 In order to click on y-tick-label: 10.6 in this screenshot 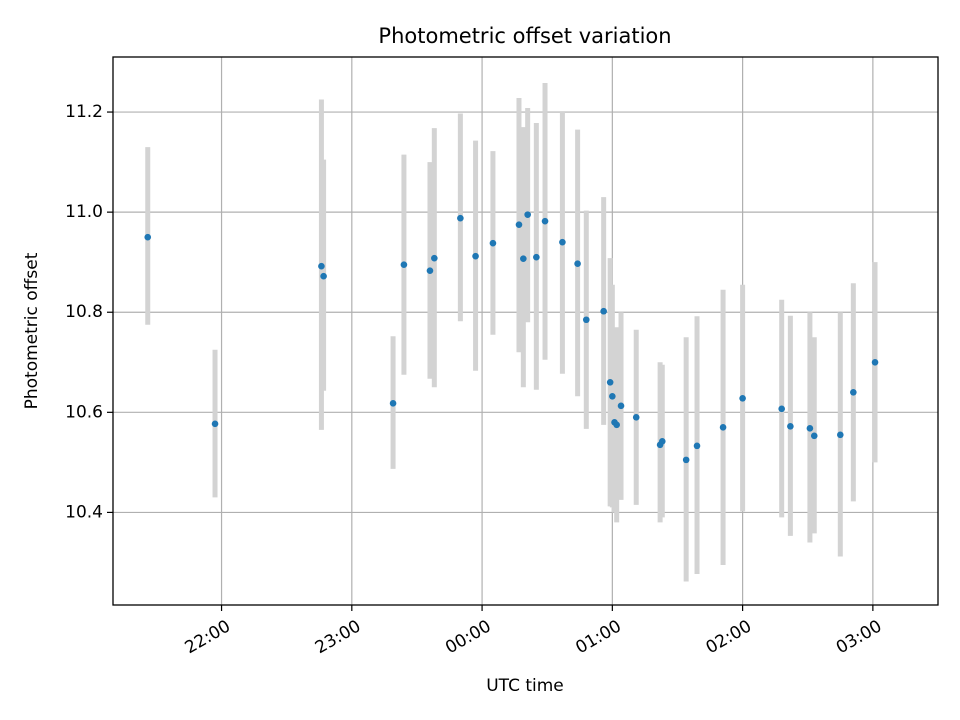, I will do `click(84, 412)`.